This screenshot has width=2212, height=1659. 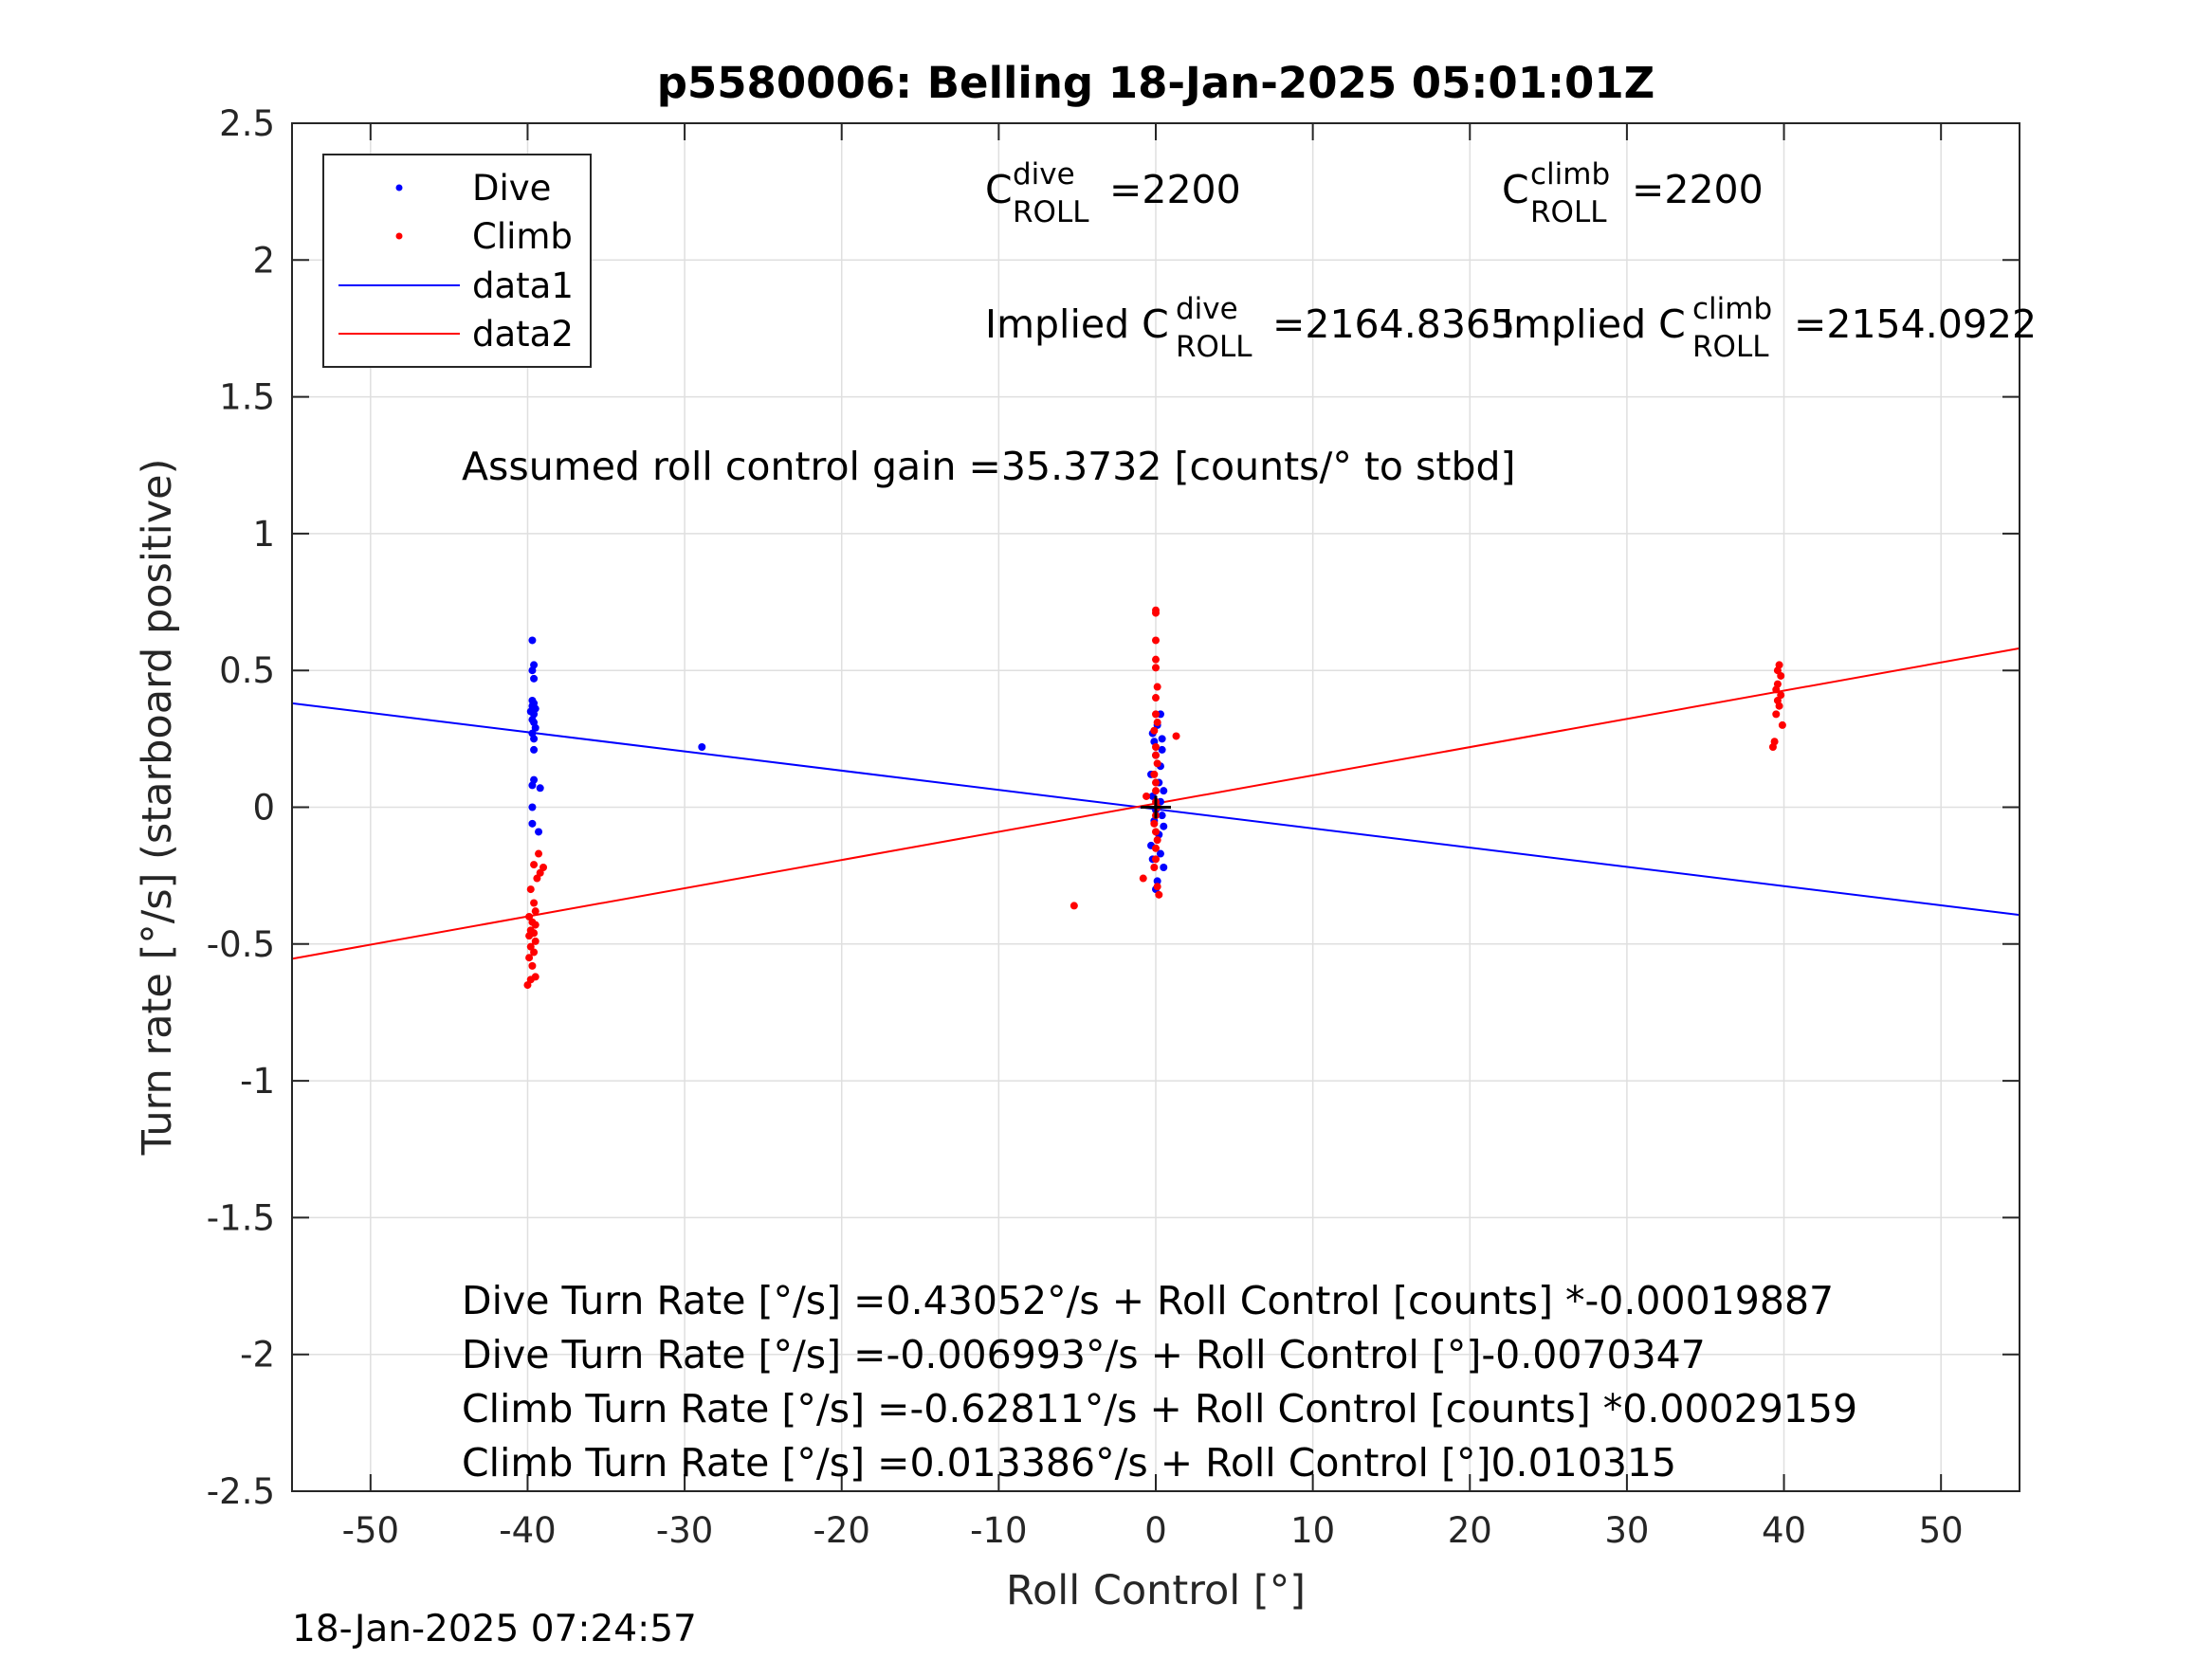 What do you see at coordinates (263, 534) in the screenshot?
I see `y-tick-label: 1` at bounding box center [263, 534].